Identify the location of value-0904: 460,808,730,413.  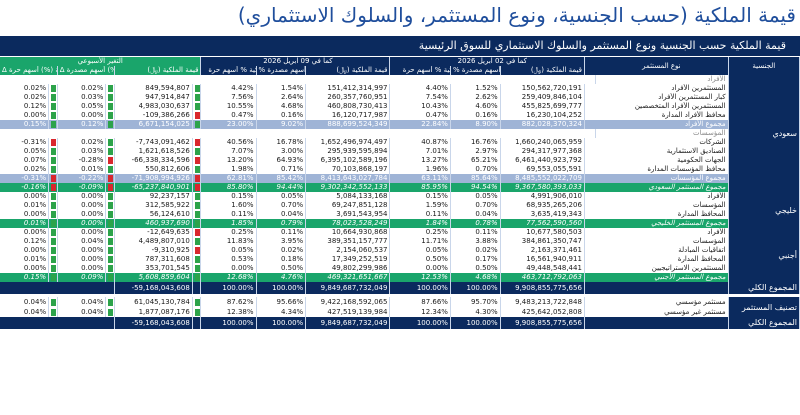
(348, 106).